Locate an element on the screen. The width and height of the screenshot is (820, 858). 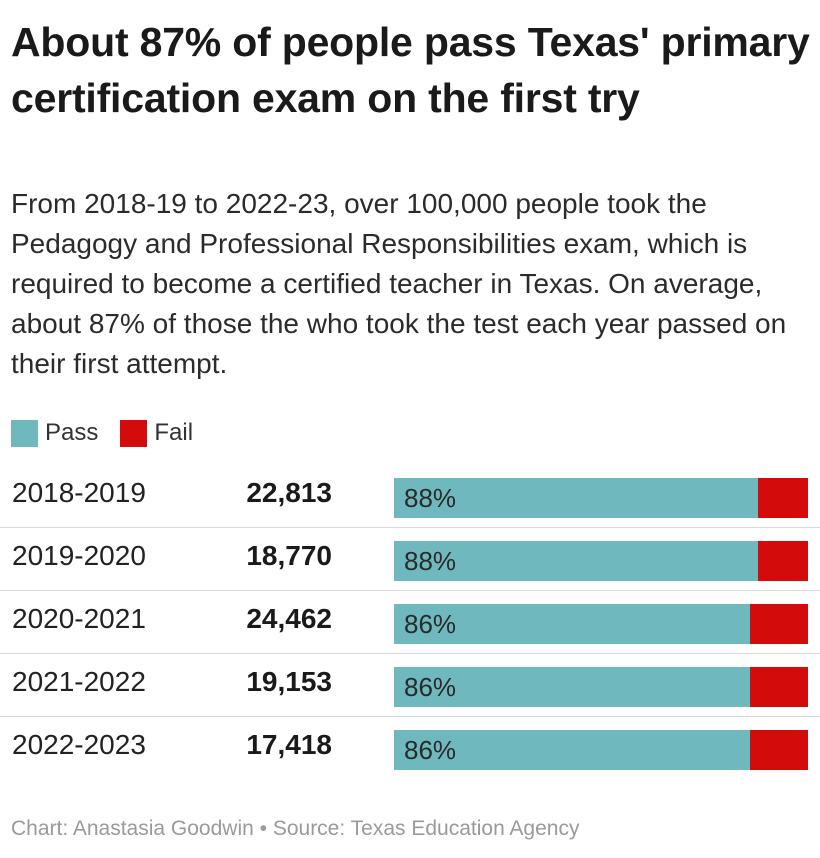
table-row: 2022-2023 17,418 86% is located at coordinates (410, 748).